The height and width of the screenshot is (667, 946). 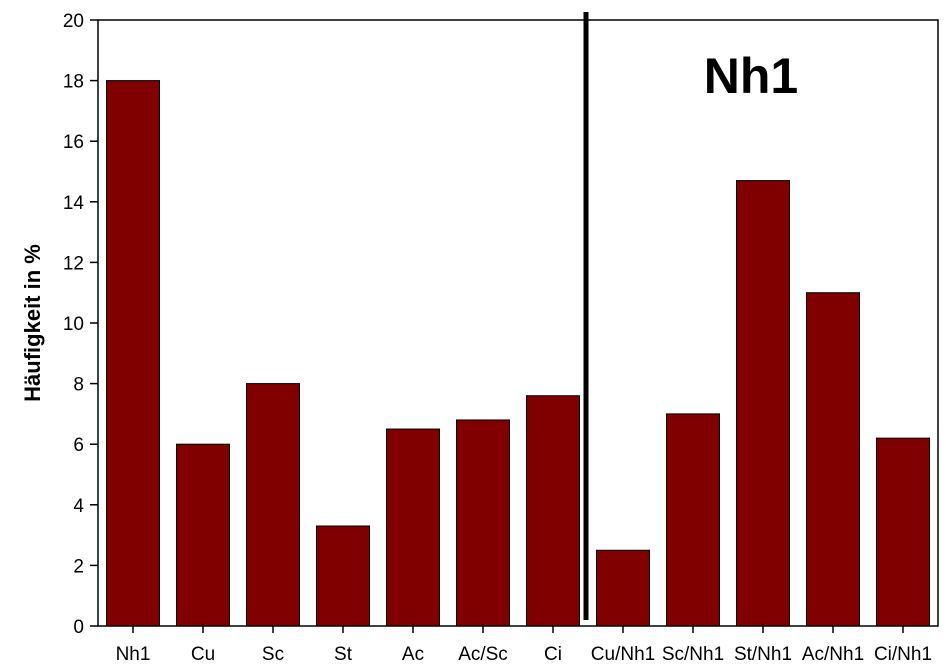 I want to click on bar-ci-nh1, so click(x=903, y=532).